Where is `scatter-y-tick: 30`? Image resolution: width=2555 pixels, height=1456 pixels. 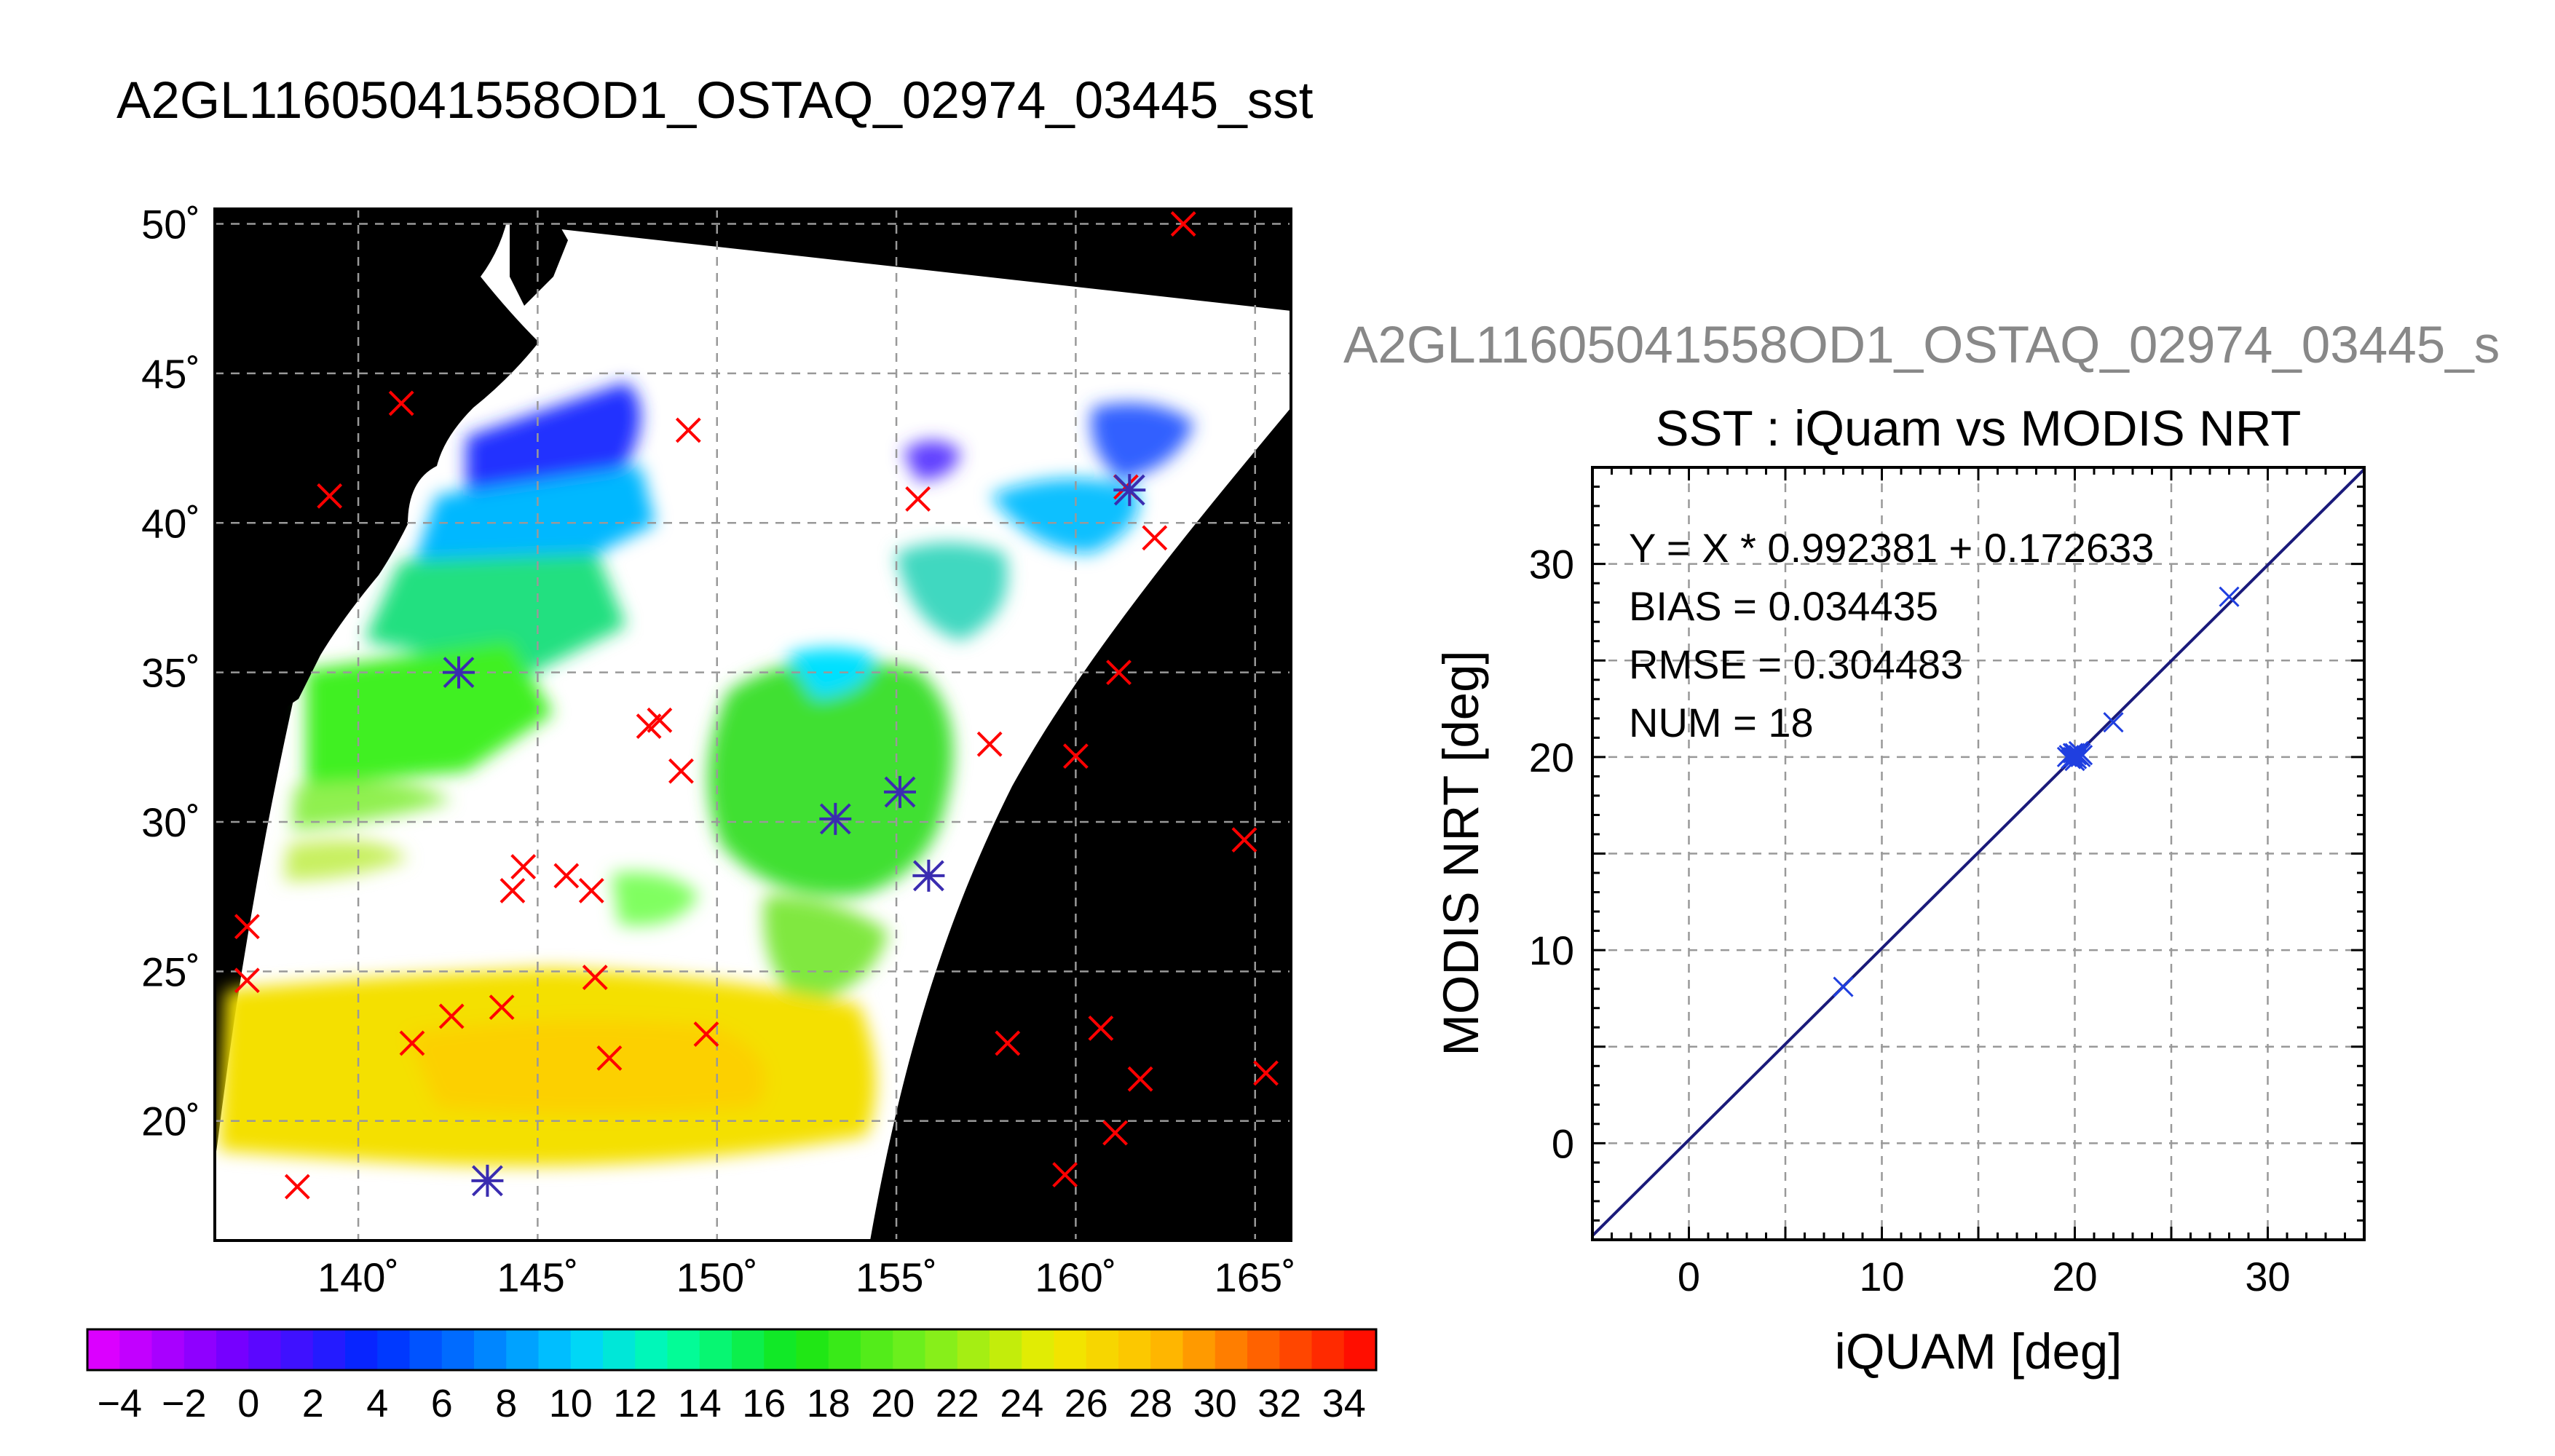 scatter-y-tick: 30 is located at coordinates (1551, 564).